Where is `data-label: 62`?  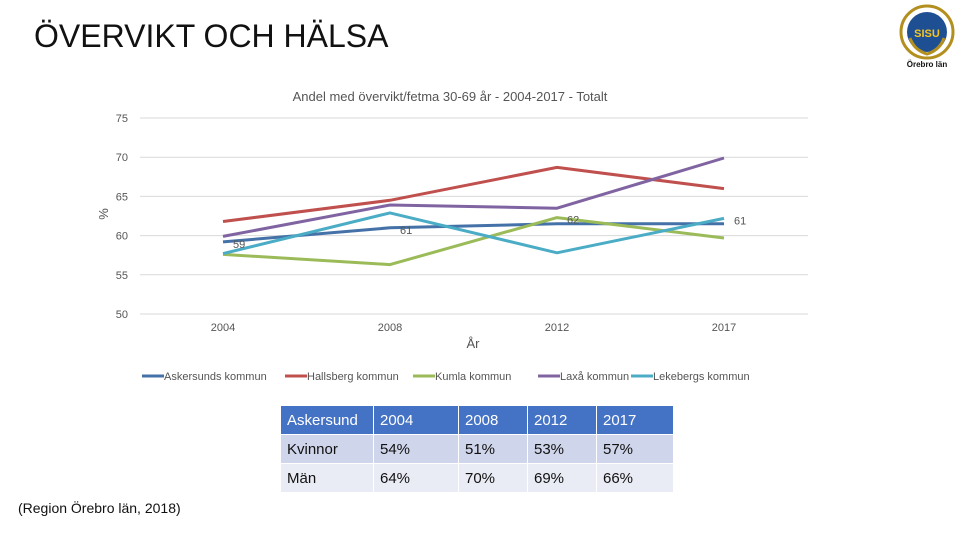 data-label: 62 is located at coordinates (573, 221).